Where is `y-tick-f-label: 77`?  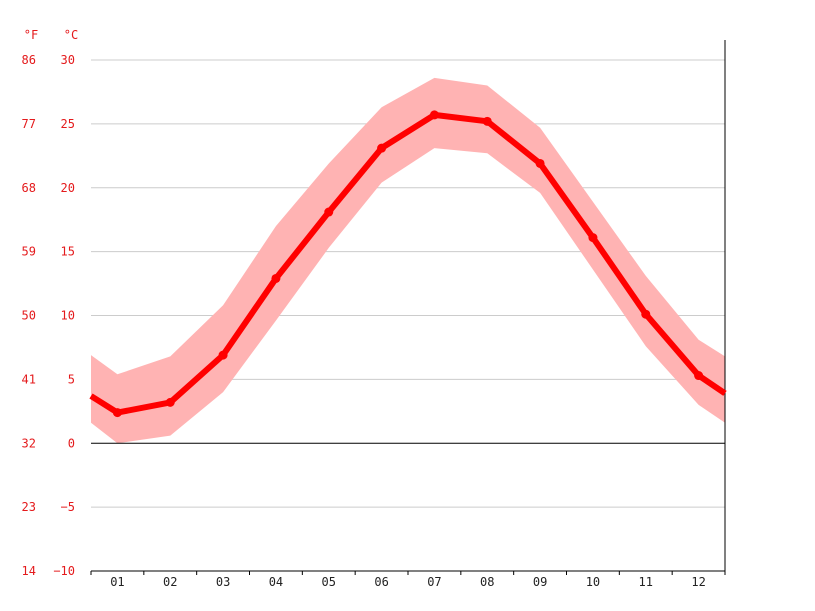 y-tick-f-label: 77 is located at coordinates (29, 124).